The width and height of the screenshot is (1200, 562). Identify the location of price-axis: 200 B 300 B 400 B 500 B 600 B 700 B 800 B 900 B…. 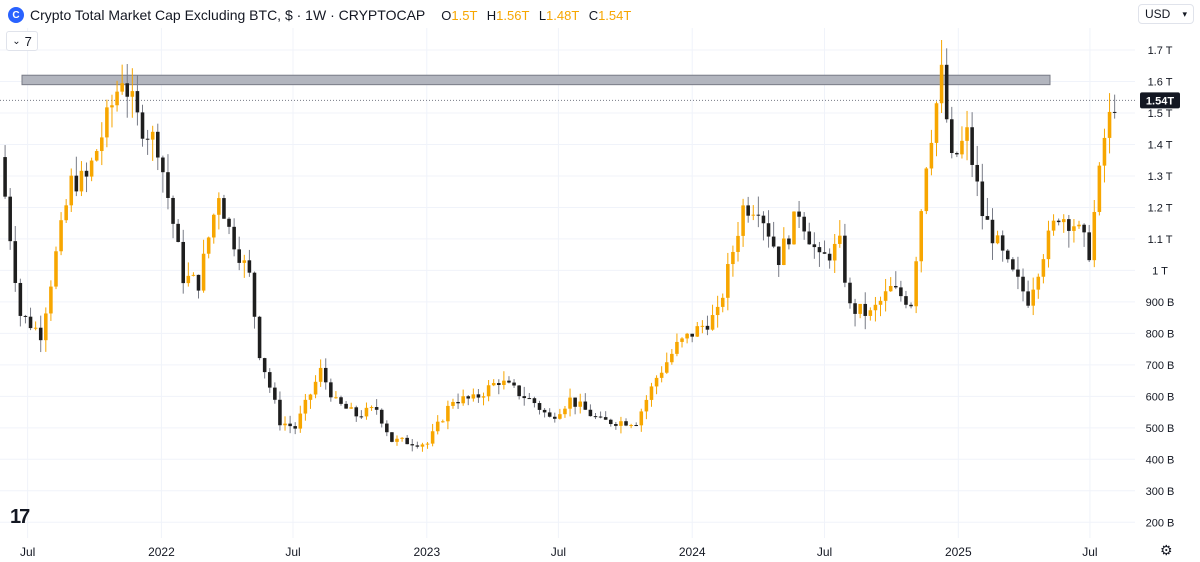
(1160, 287).